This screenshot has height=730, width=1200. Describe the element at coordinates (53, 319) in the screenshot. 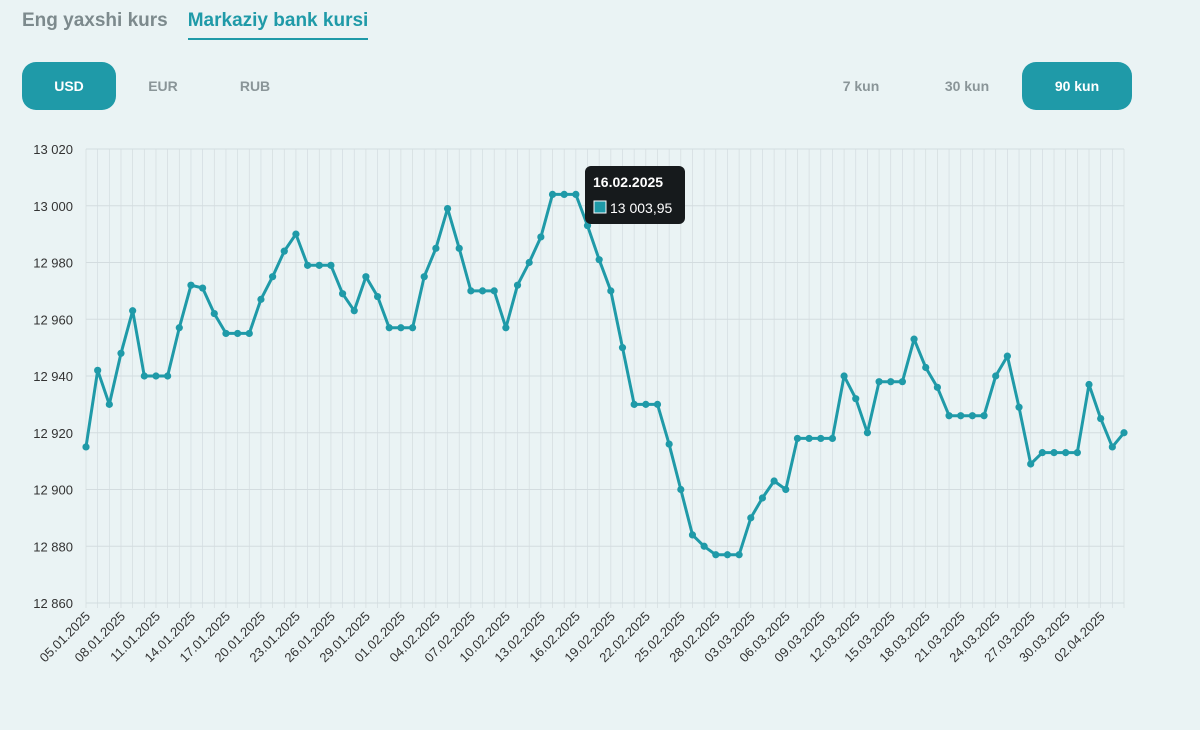

I see `y-tick-label: 12 960` at that location.